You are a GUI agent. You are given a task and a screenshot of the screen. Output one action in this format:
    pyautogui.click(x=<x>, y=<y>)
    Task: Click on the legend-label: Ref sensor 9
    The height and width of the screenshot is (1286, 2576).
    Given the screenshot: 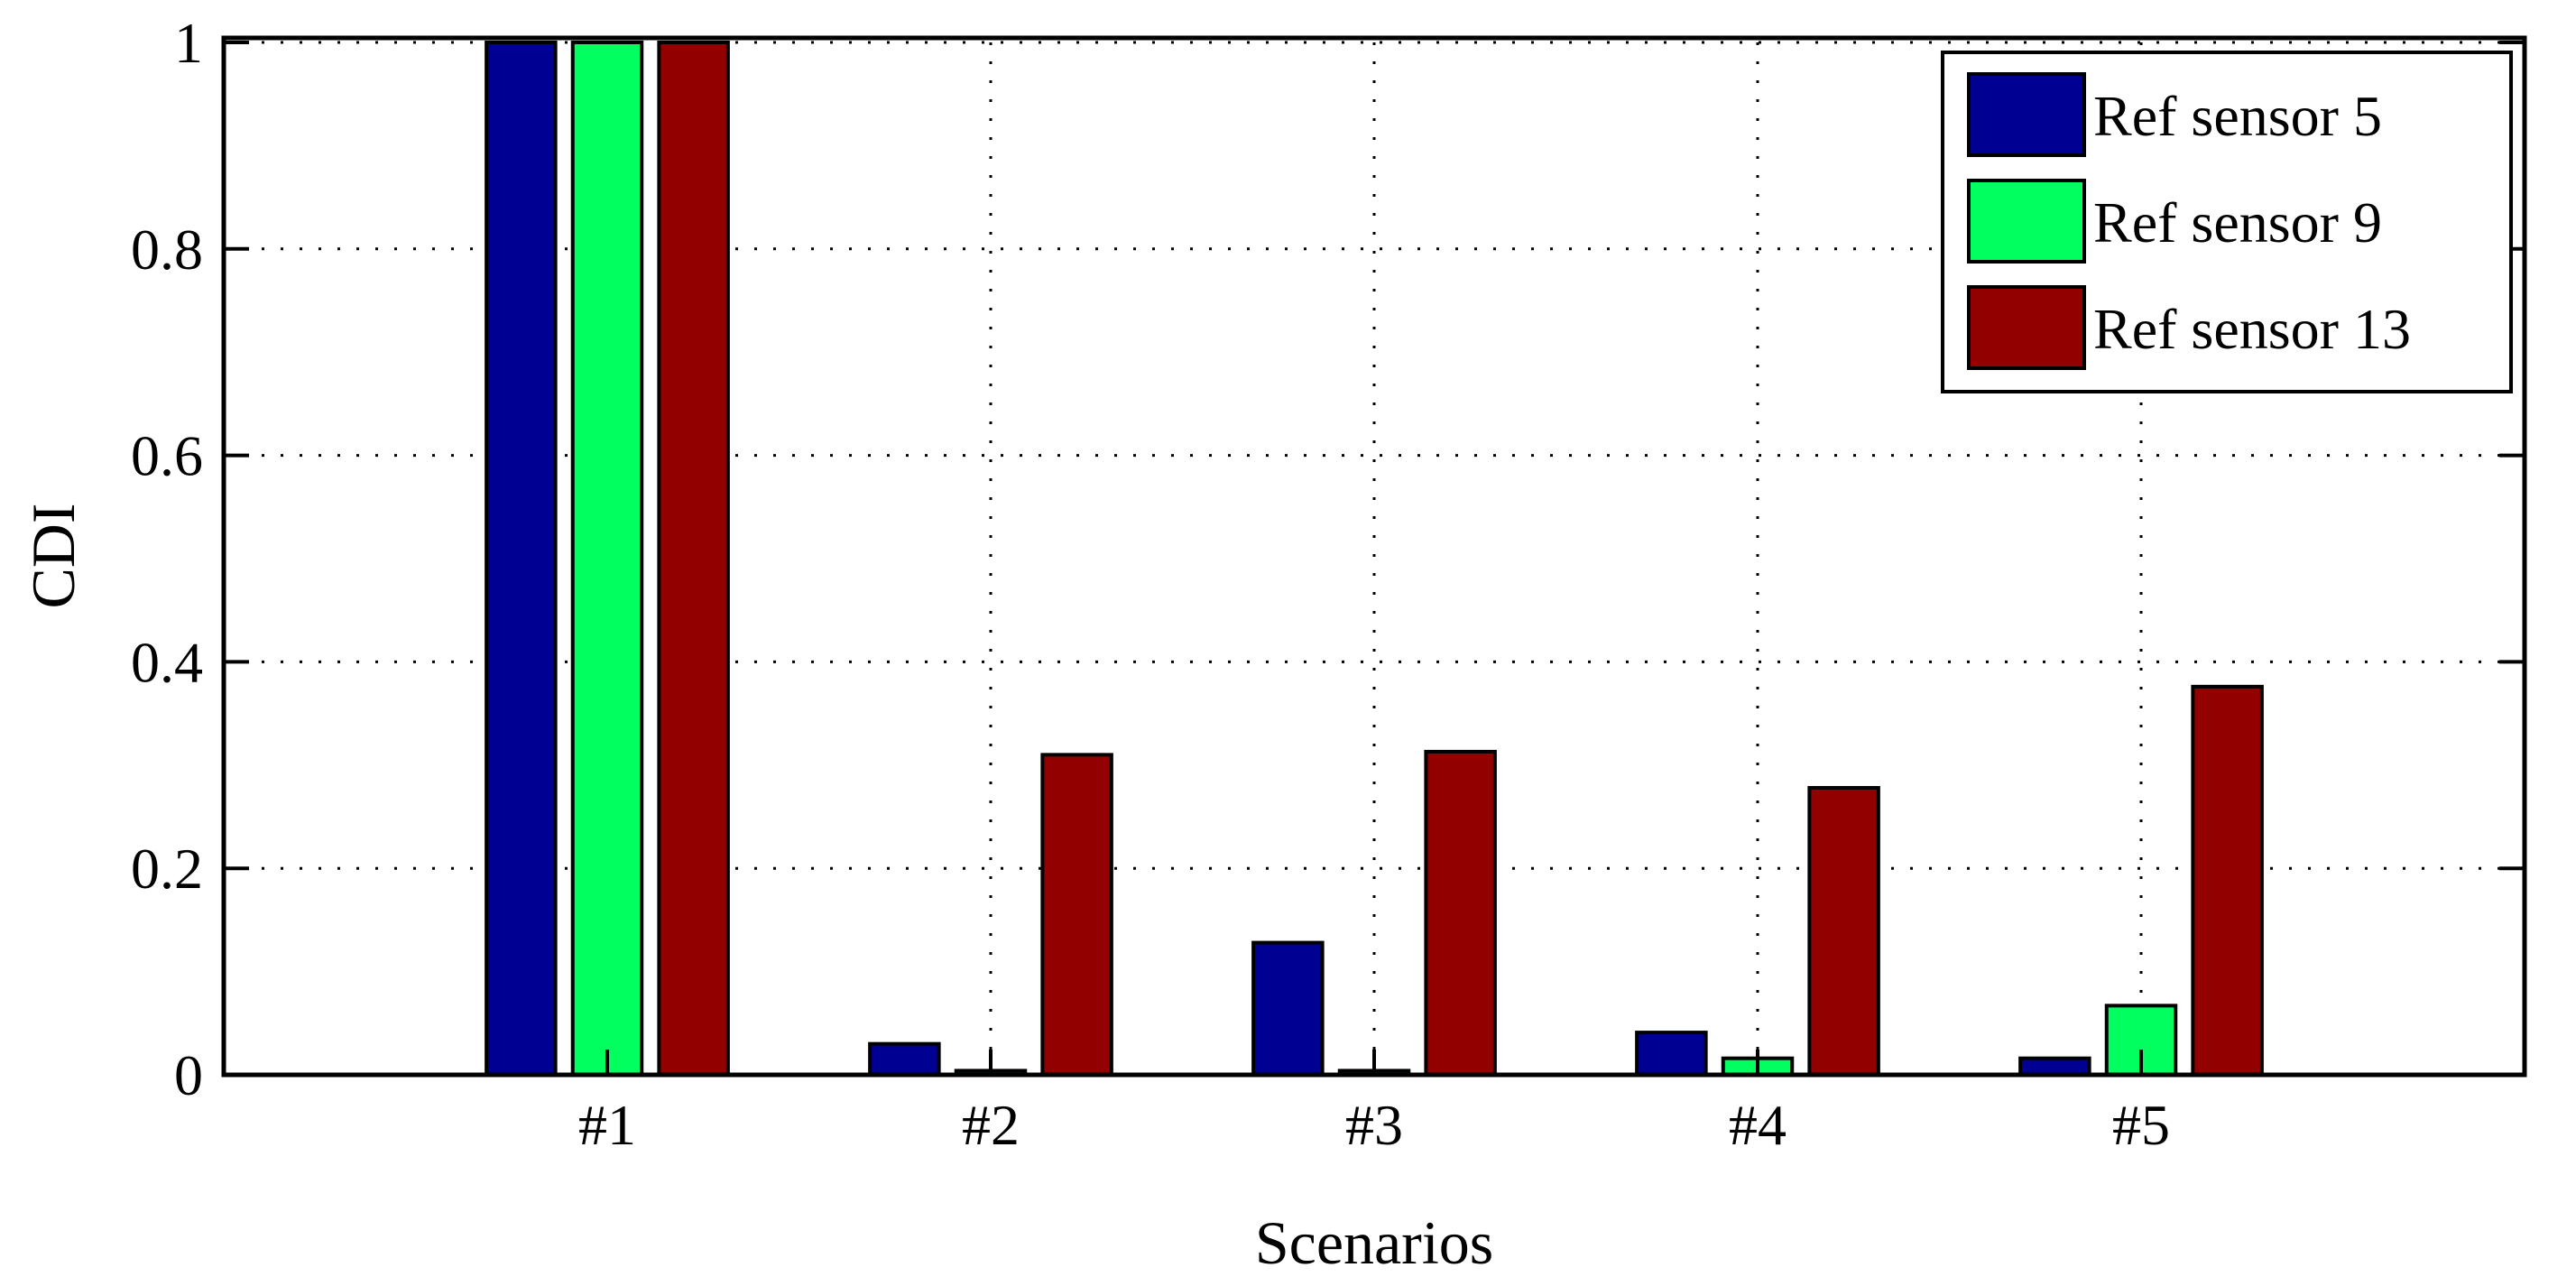 What is the action you would take?
    pyautogui.click(x=2237, y=222)
    